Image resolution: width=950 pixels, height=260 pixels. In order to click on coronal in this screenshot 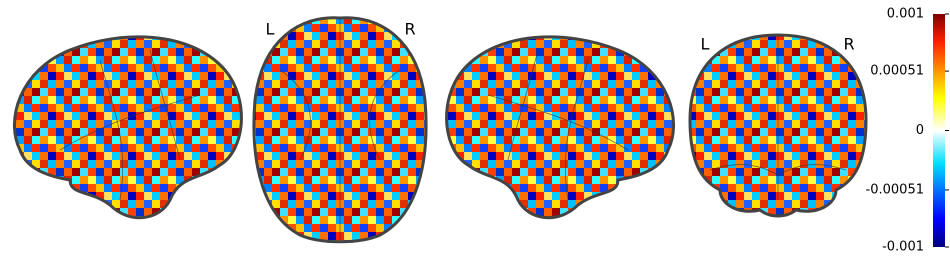, I will do `click(778, 125)`.